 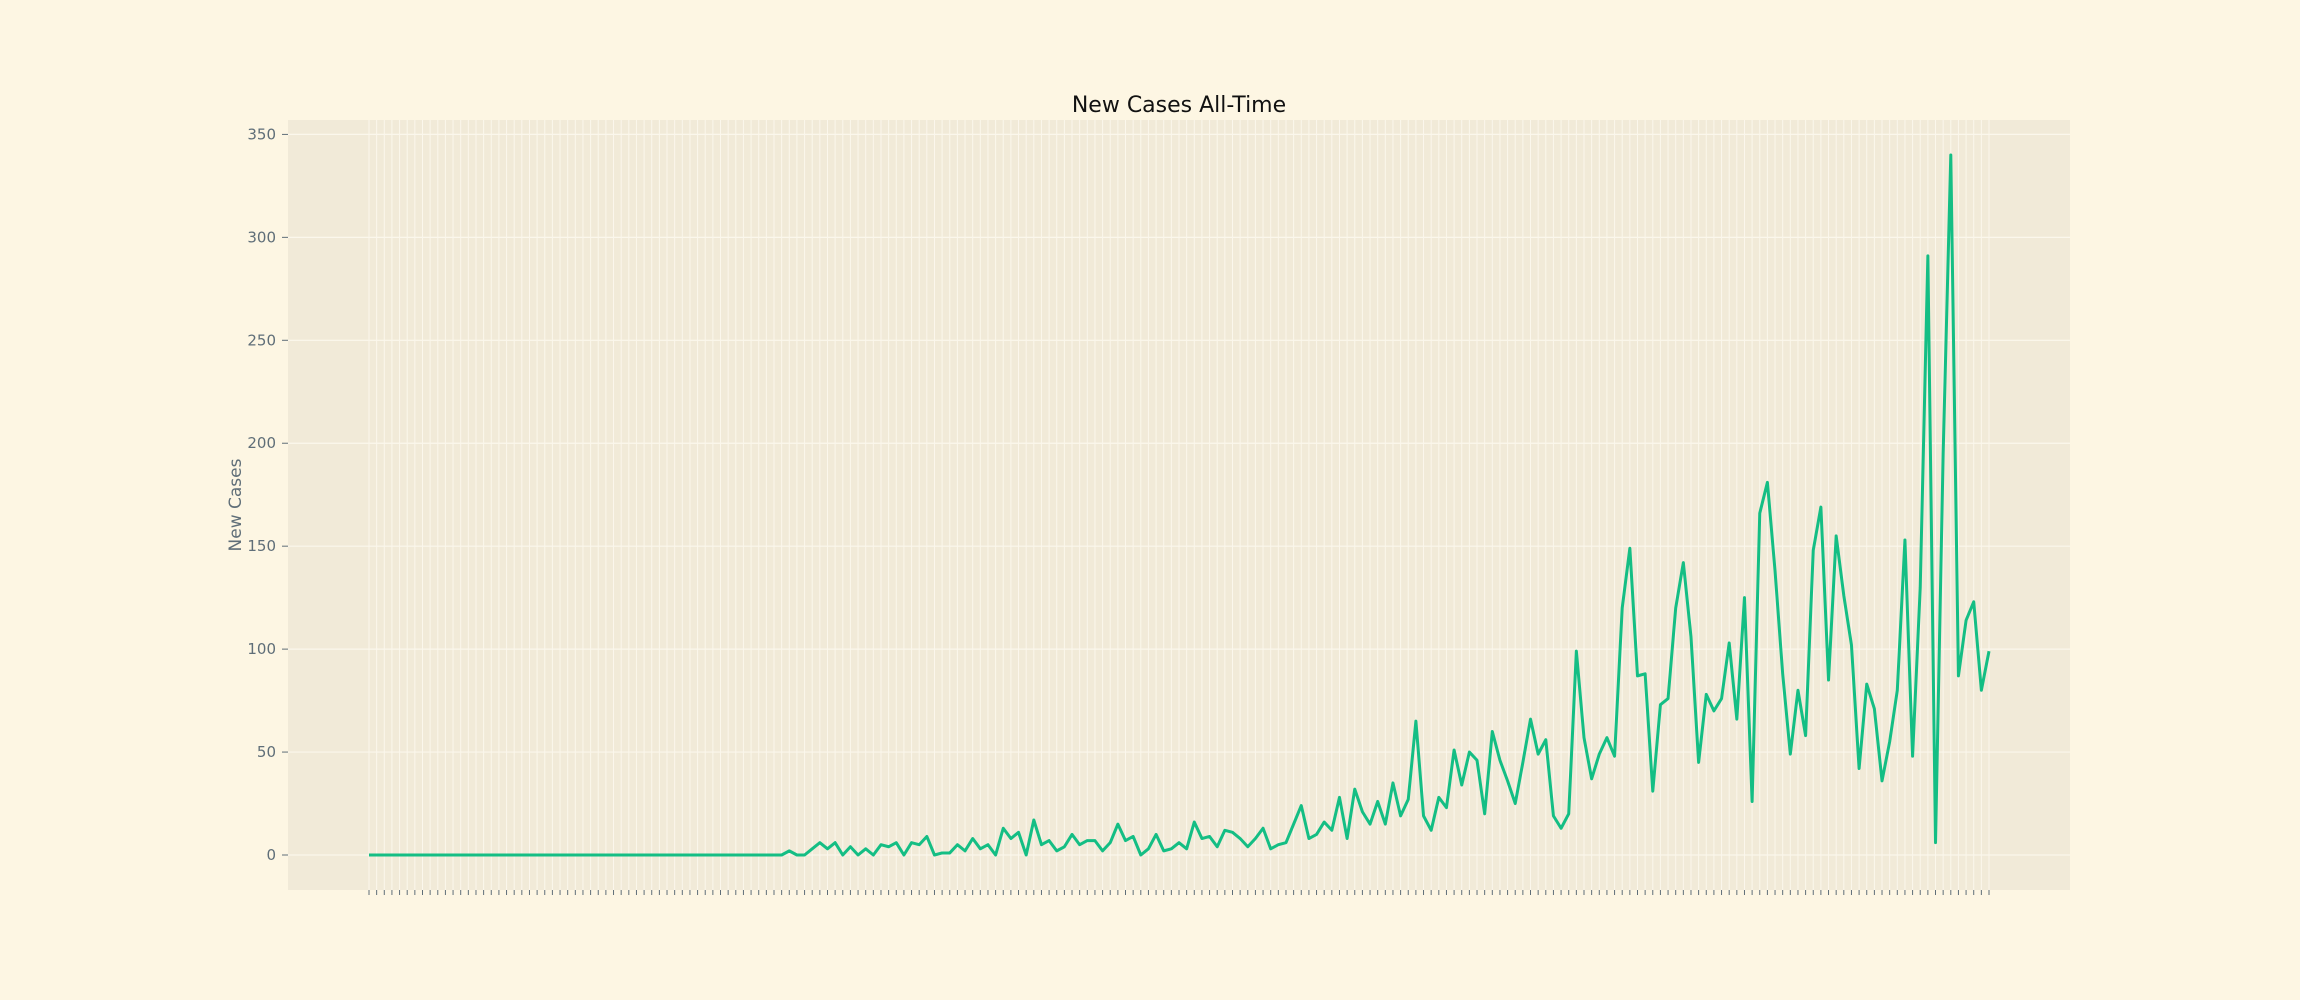 What do you see at coordinates (266, 752) in the screenshot?
I see `y-tick-label: 50` at bounding box center [266, 752].